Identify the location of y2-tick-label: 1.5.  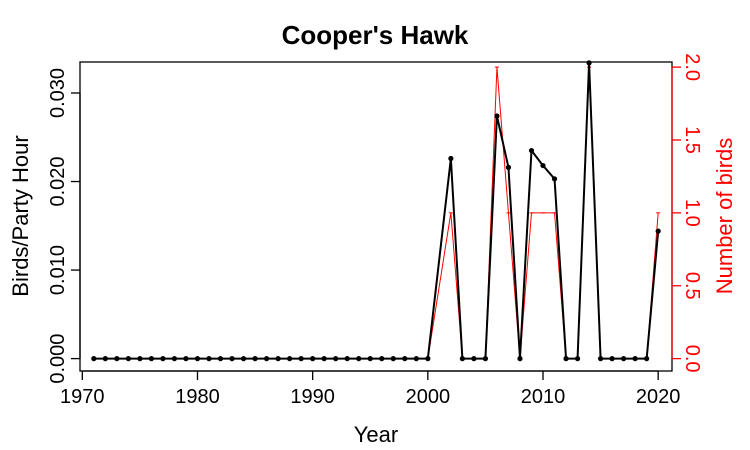
(692, 140).